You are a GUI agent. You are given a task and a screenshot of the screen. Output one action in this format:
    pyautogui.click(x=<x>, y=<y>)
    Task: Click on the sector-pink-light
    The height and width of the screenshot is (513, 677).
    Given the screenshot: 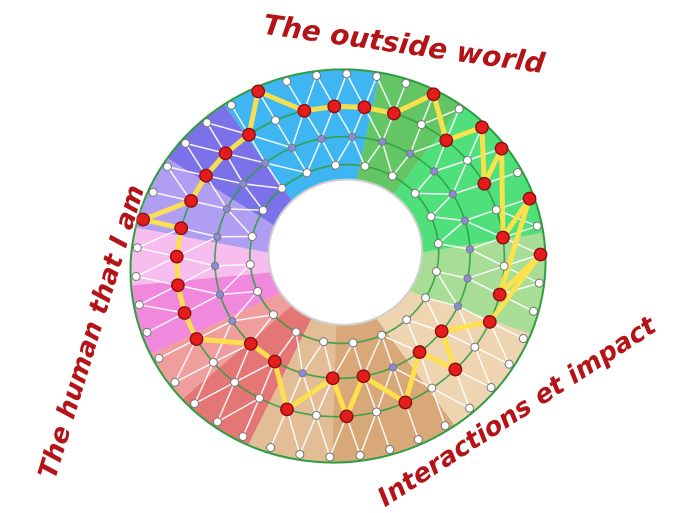 What is the action you would take?
    pyautogui.click(x=234, y=256)
    